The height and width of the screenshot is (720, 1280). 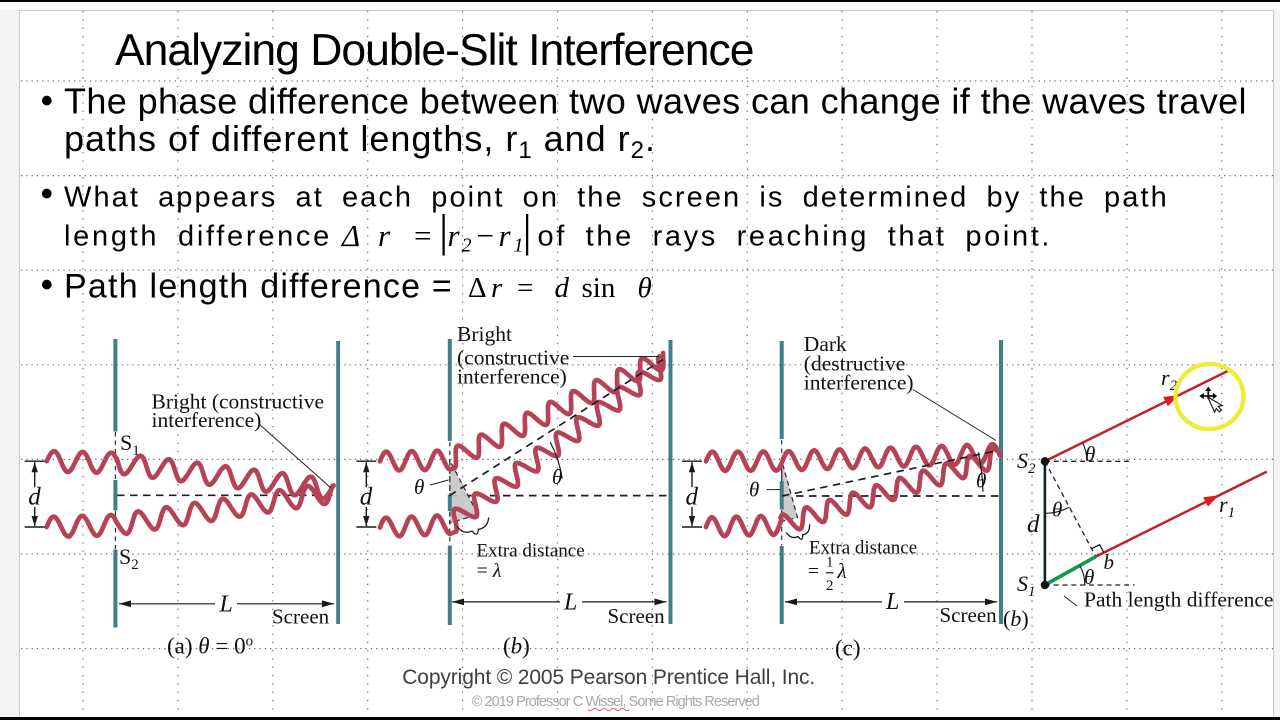 What do you see at coordinates (489, 571) in the screenshot?
I see `svg-text: = λ` at bounding box center [489, 571].